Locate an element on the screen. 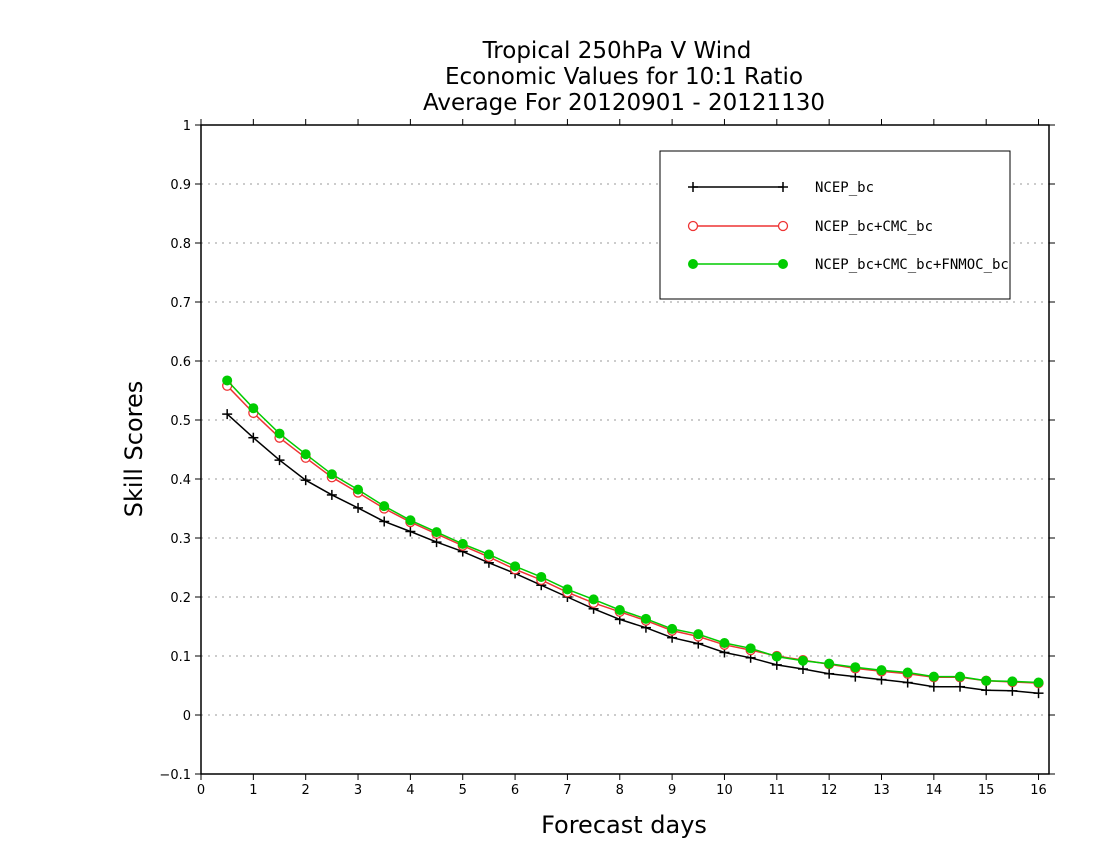 The image size is (1100, 850). y-tick-label: 0.6 is located at coordinates (180, 362).